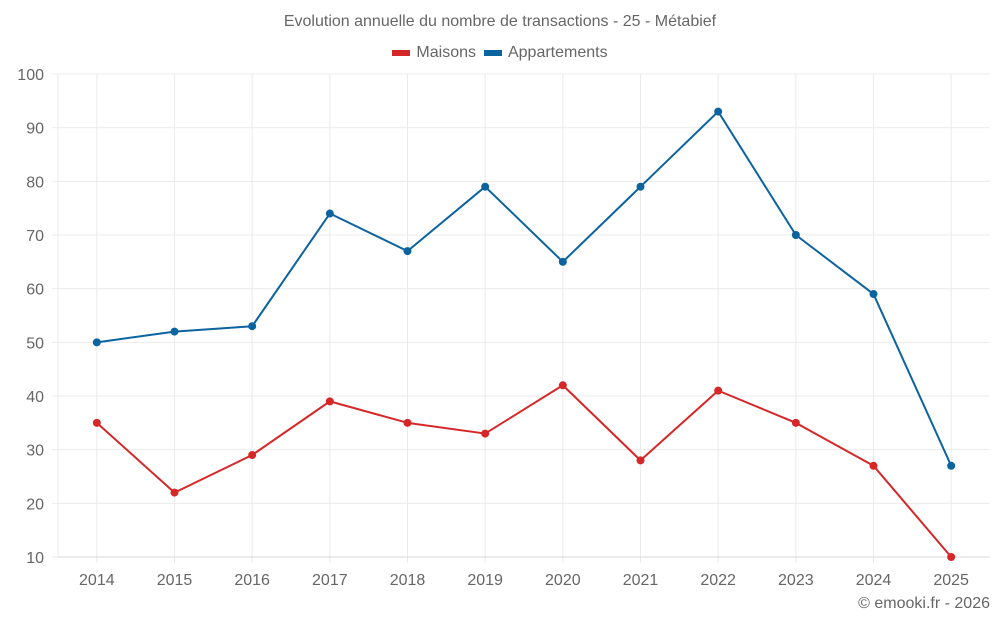 This screenshot has height=625, width=1000. Describe the element at coordinates (330, 580) in the screenshot. I see `x-tick-label: 2017` at that location.